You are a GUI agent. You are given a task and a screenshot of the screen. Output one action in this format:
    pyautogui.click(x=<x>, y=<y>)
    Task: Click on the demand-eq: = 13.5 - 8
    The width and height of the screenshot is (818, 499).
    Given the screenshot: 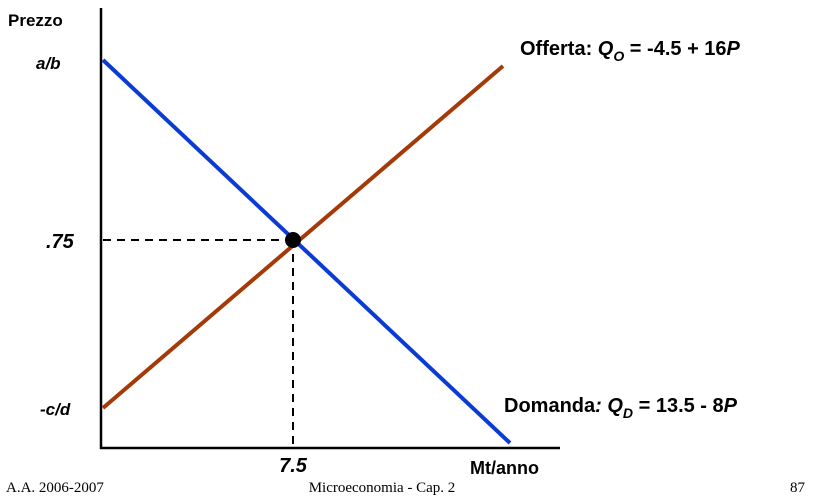 What is the action you would take?
    pyautogui.click(x=678, y=406)
    